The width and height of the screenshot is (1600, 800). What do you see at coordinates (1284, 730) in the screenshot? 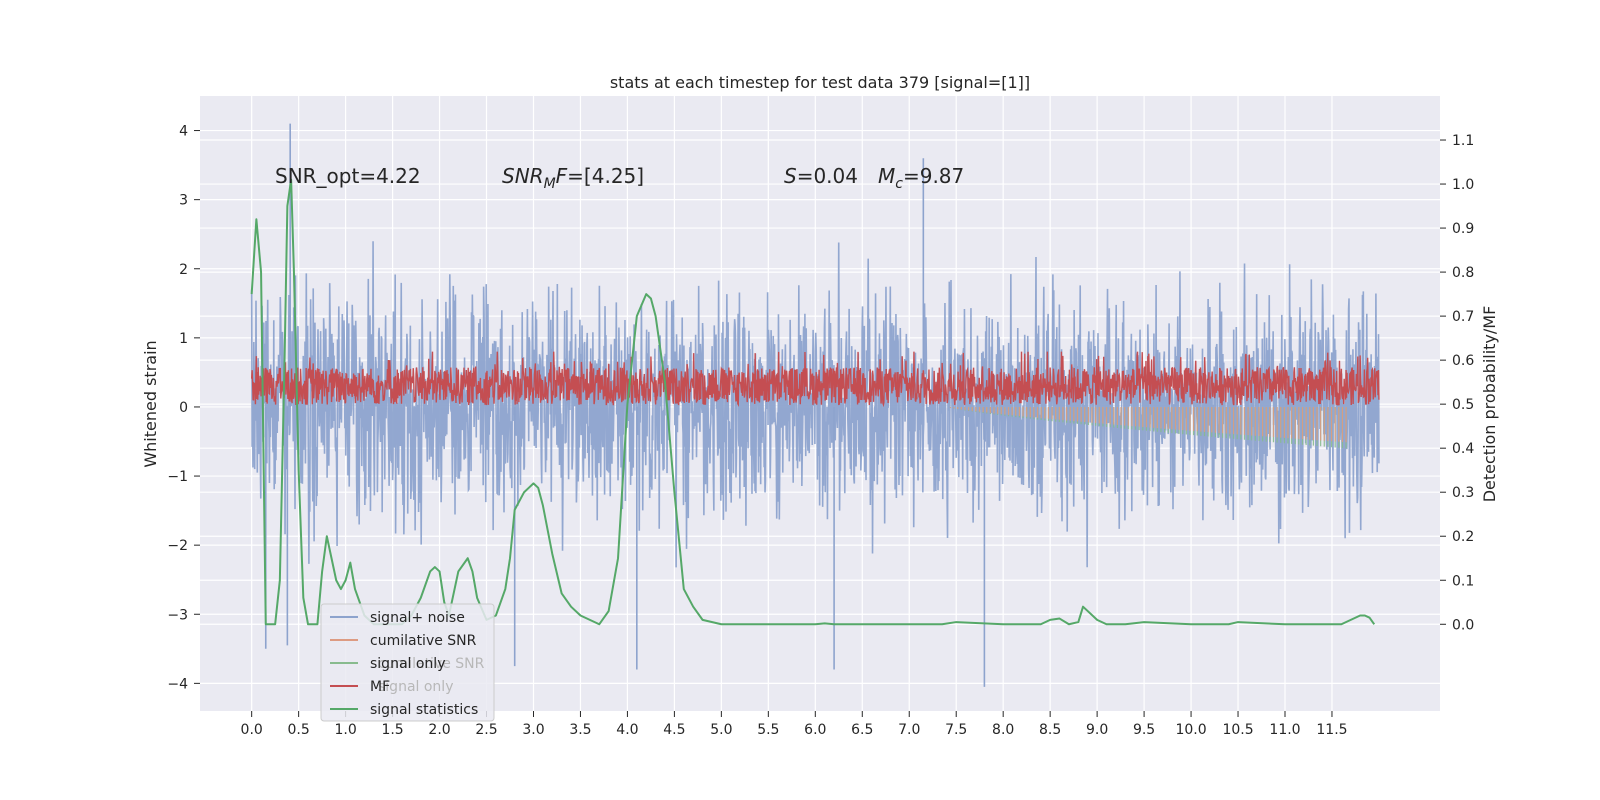
I see `x-tick-label: 11.0` at bounding box center [1284, 730].